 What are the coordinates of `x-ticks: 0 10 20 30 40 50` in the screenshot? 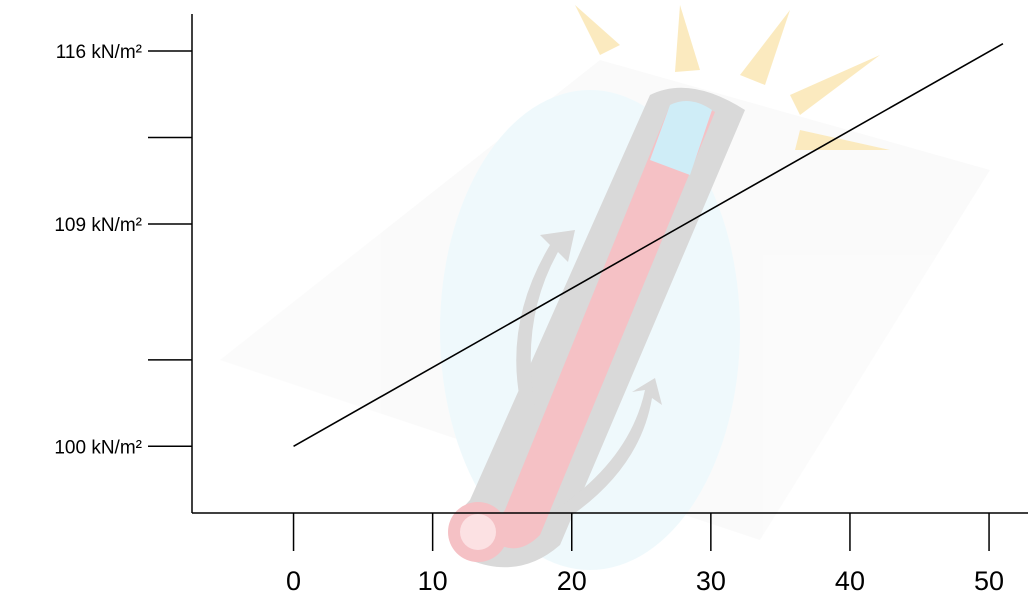 It's located at (645, 554).